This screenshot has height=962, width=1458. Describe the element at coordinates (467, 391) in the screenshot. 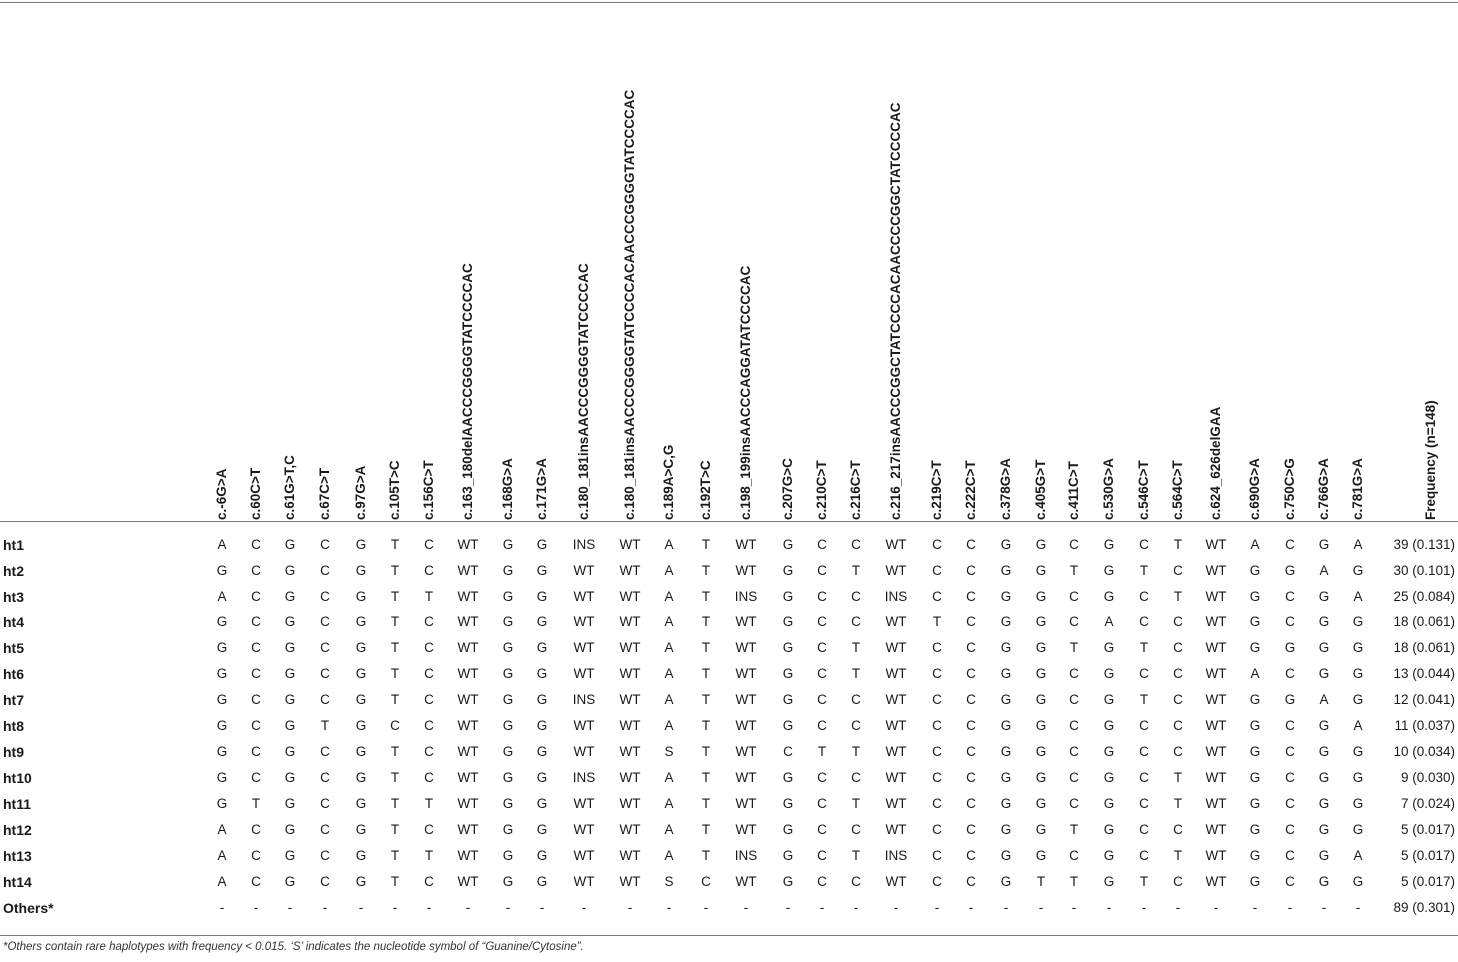

I see `column-header: c.163_180delAACCCGGGGTATCCCCAC` at that location.